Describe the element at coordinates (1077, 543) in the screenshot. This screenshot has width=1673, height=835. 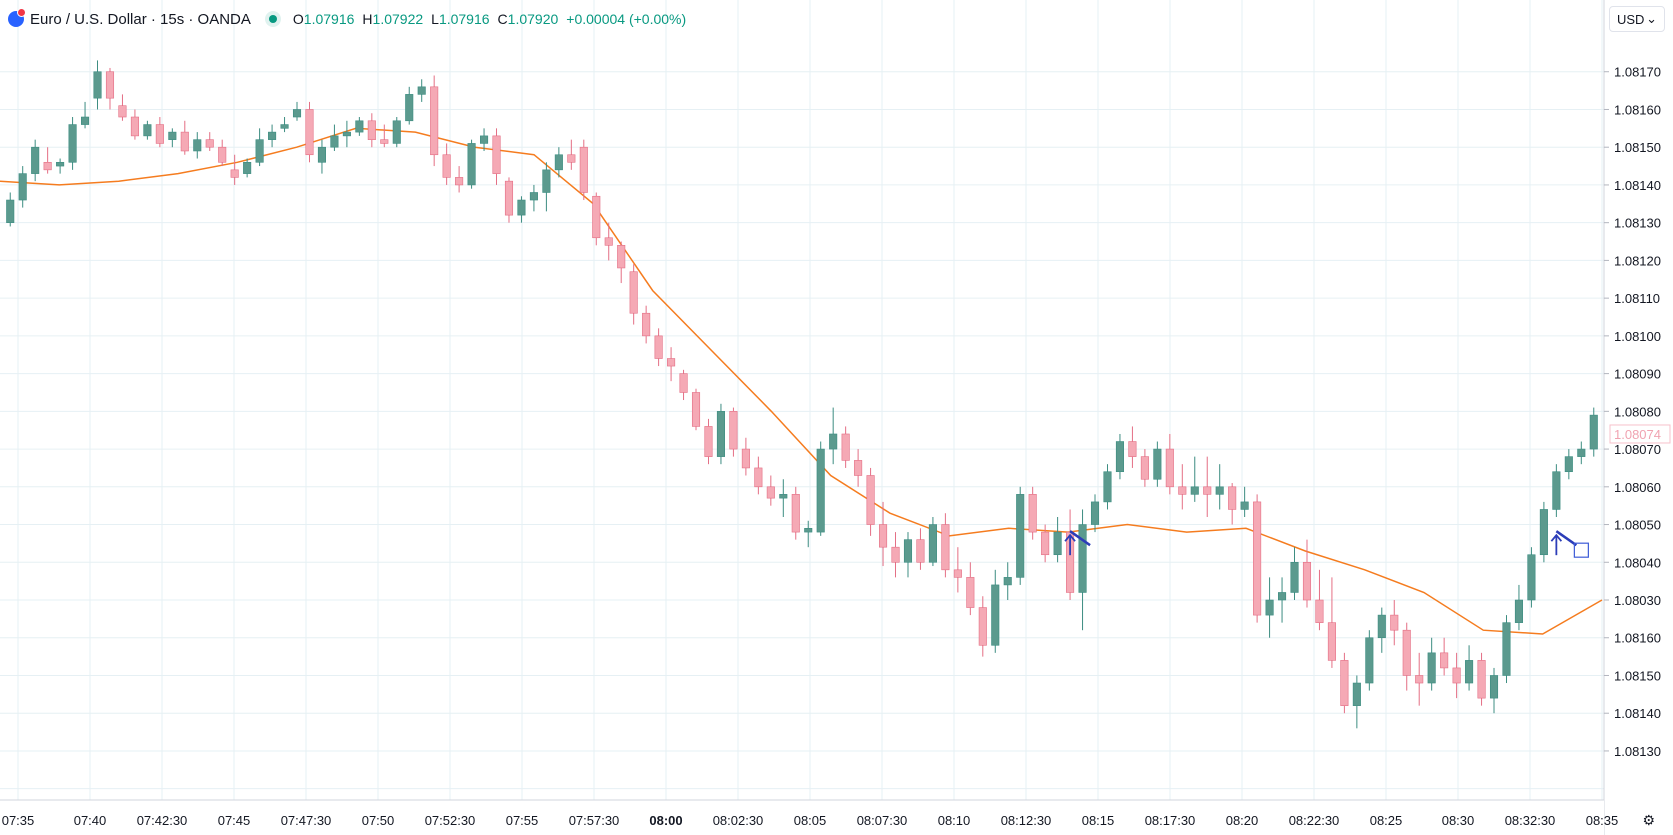
I see `annotation-arrow-up-with-line` at that location.